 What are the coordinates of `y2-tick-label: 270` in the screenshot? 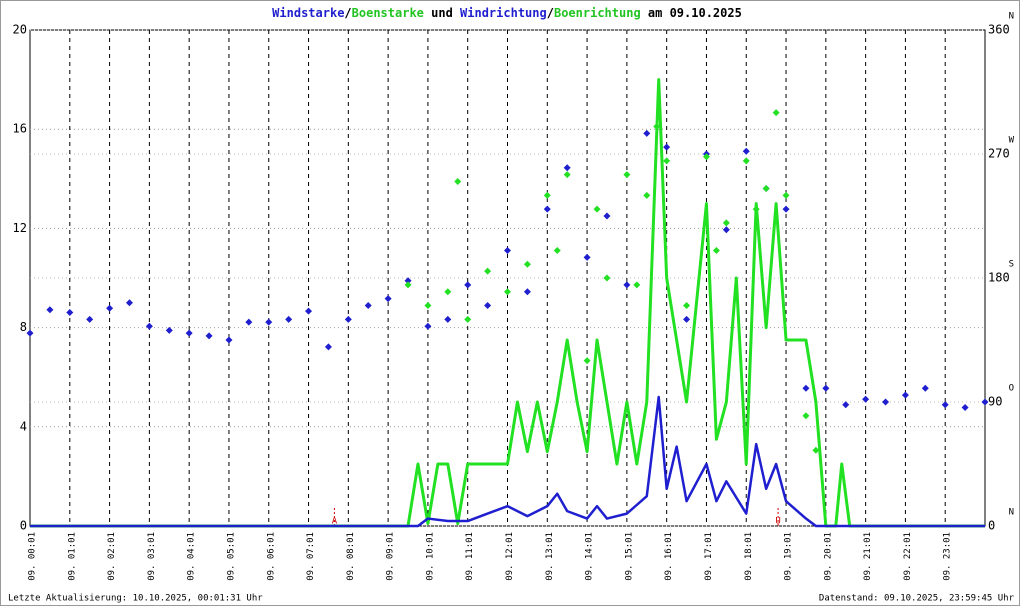 It's located at (999, 154).